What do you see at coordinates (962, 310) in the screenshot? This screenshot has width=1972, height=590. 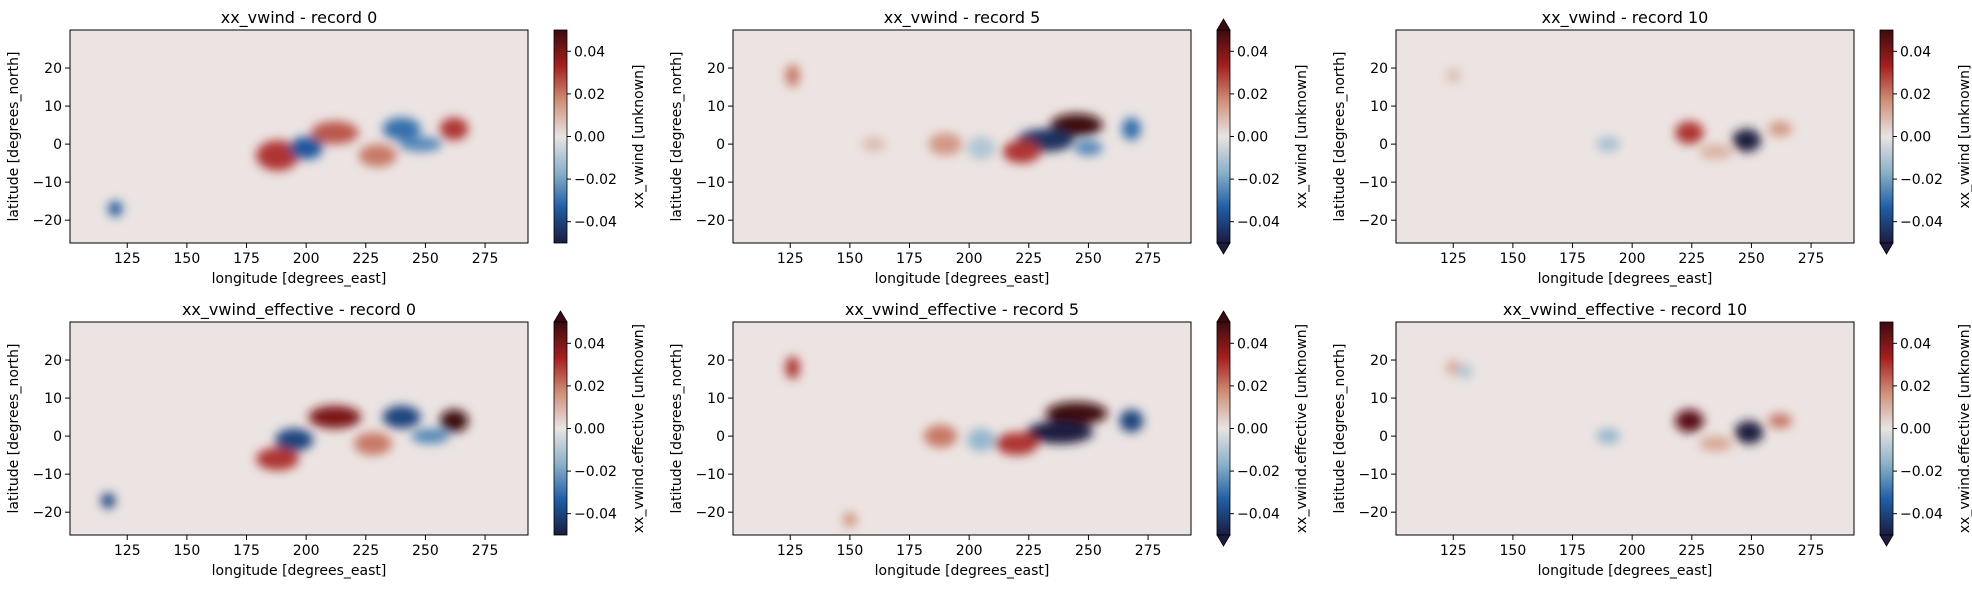 I see `subplot-title: xx_vwind_effective - record 5` at bounding box center [962, 310].